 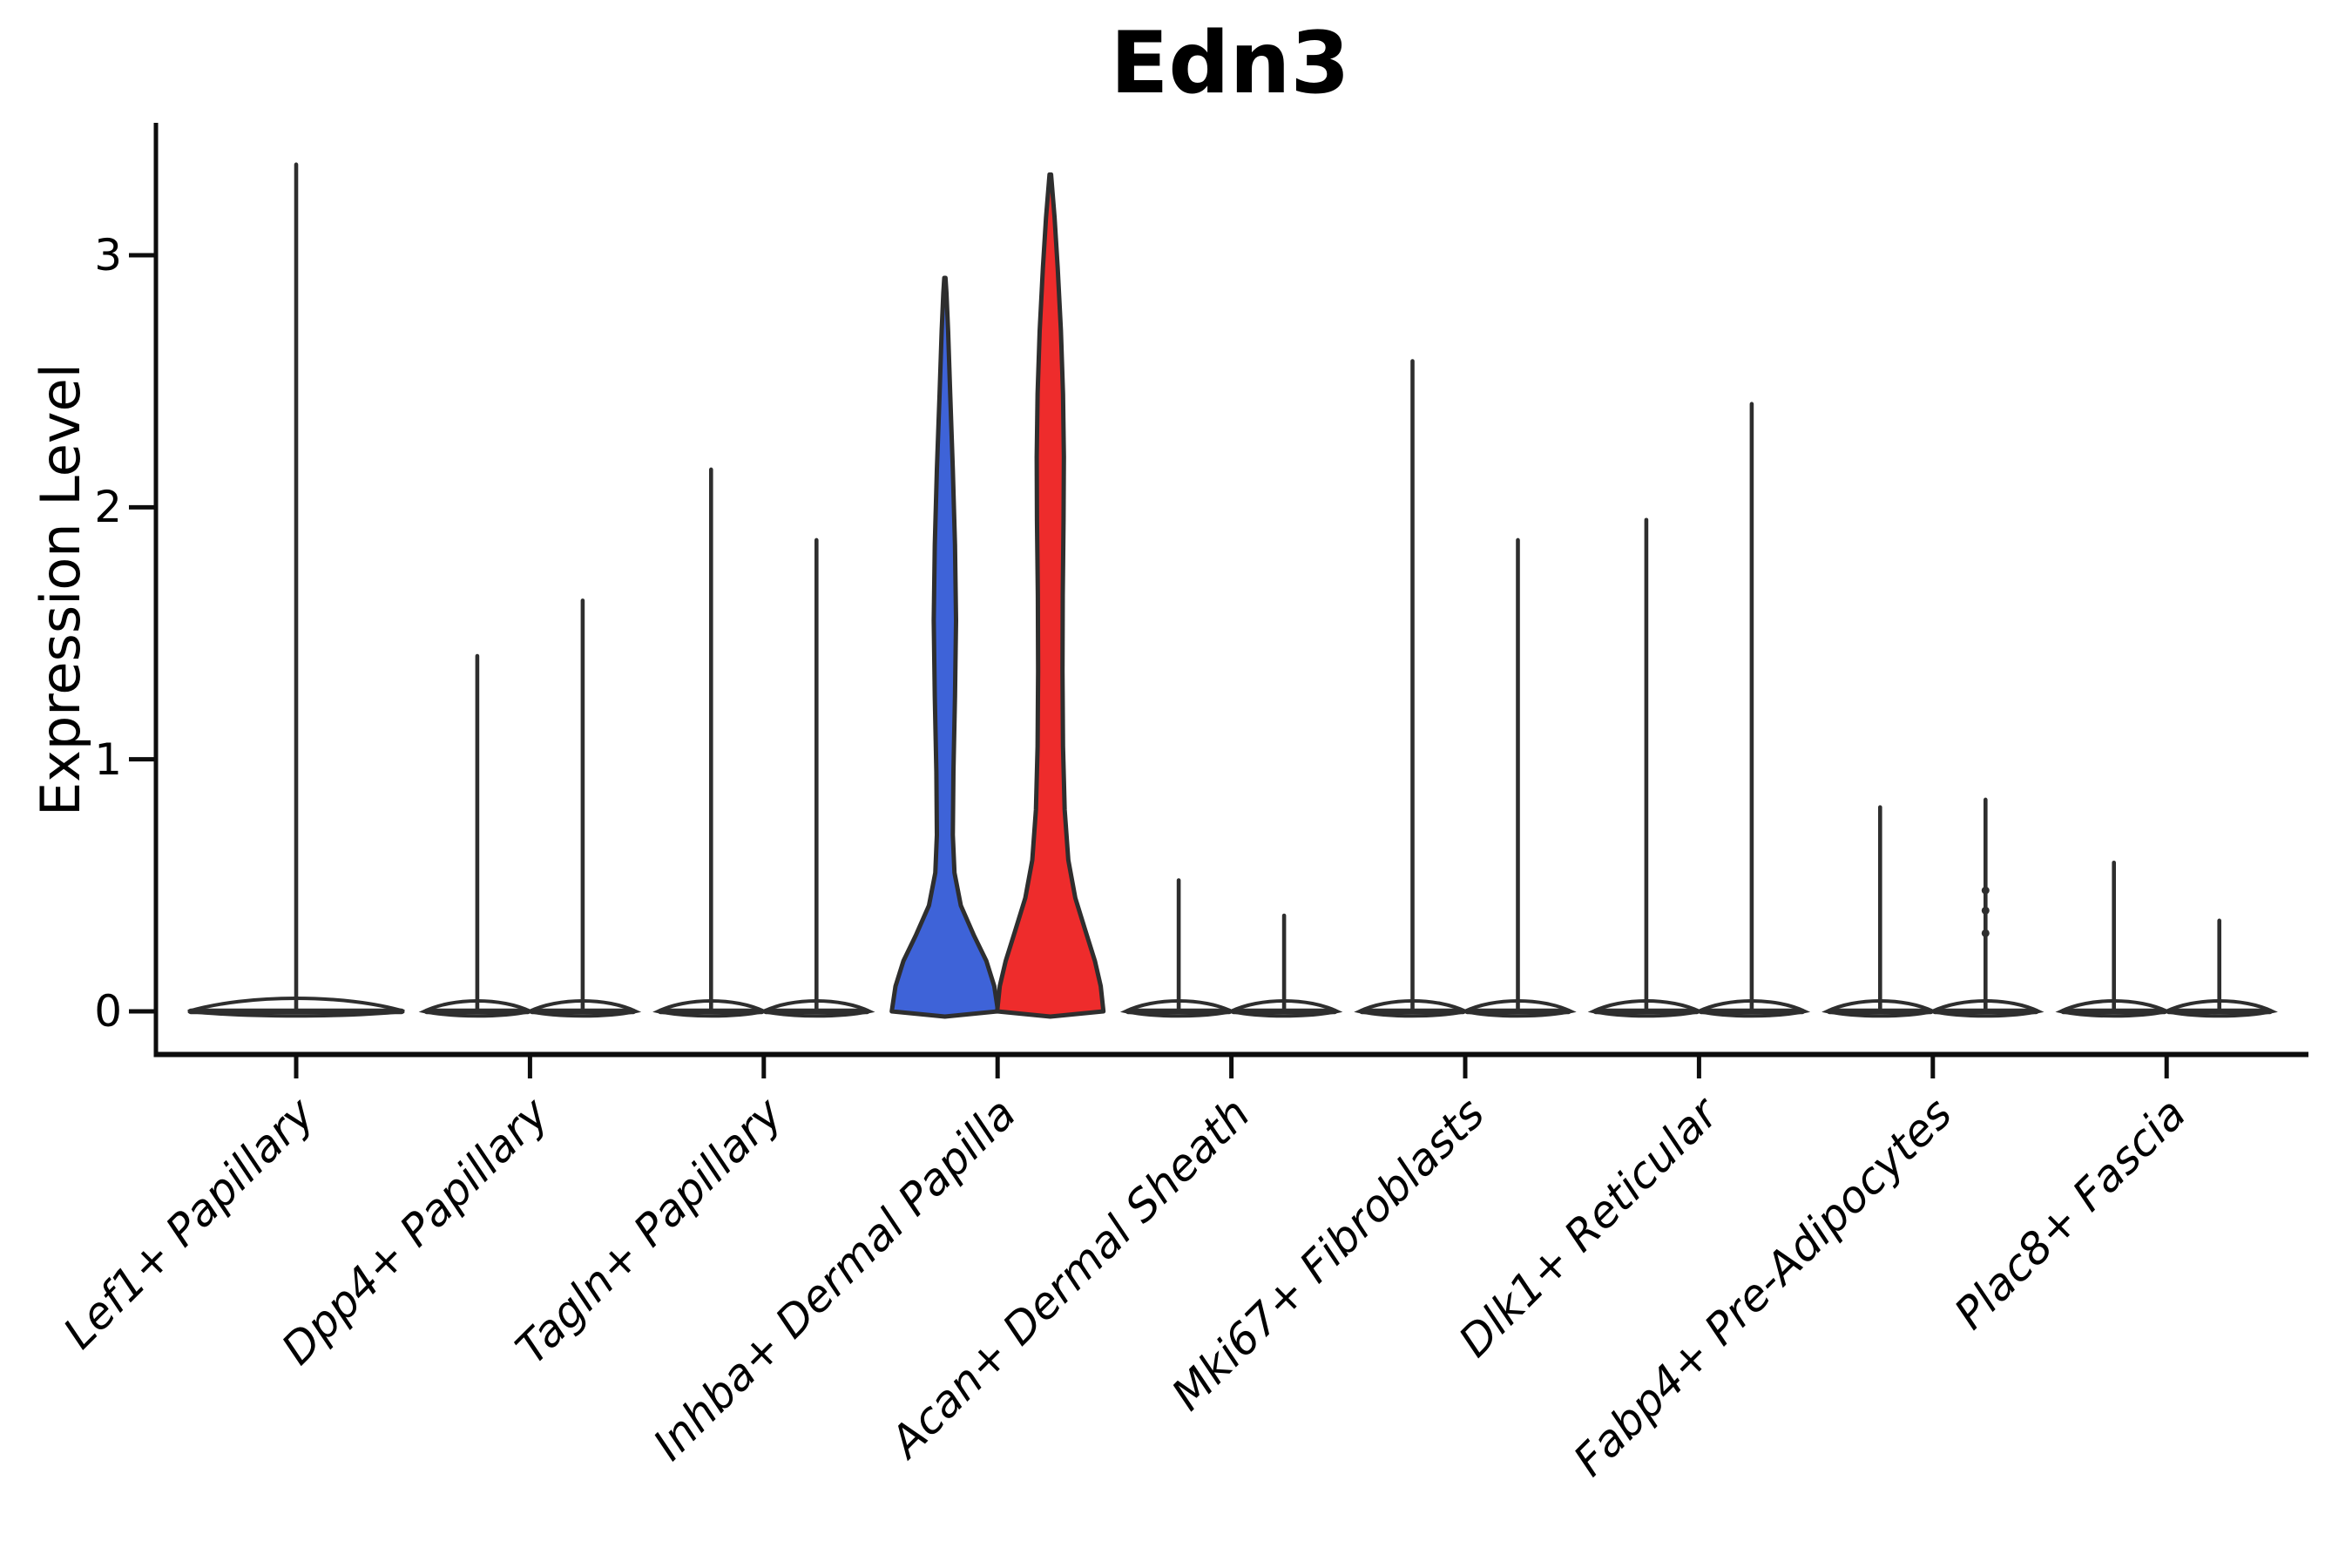 I want to click on y-tick-label-1: 1, so click(x=108, y=759).